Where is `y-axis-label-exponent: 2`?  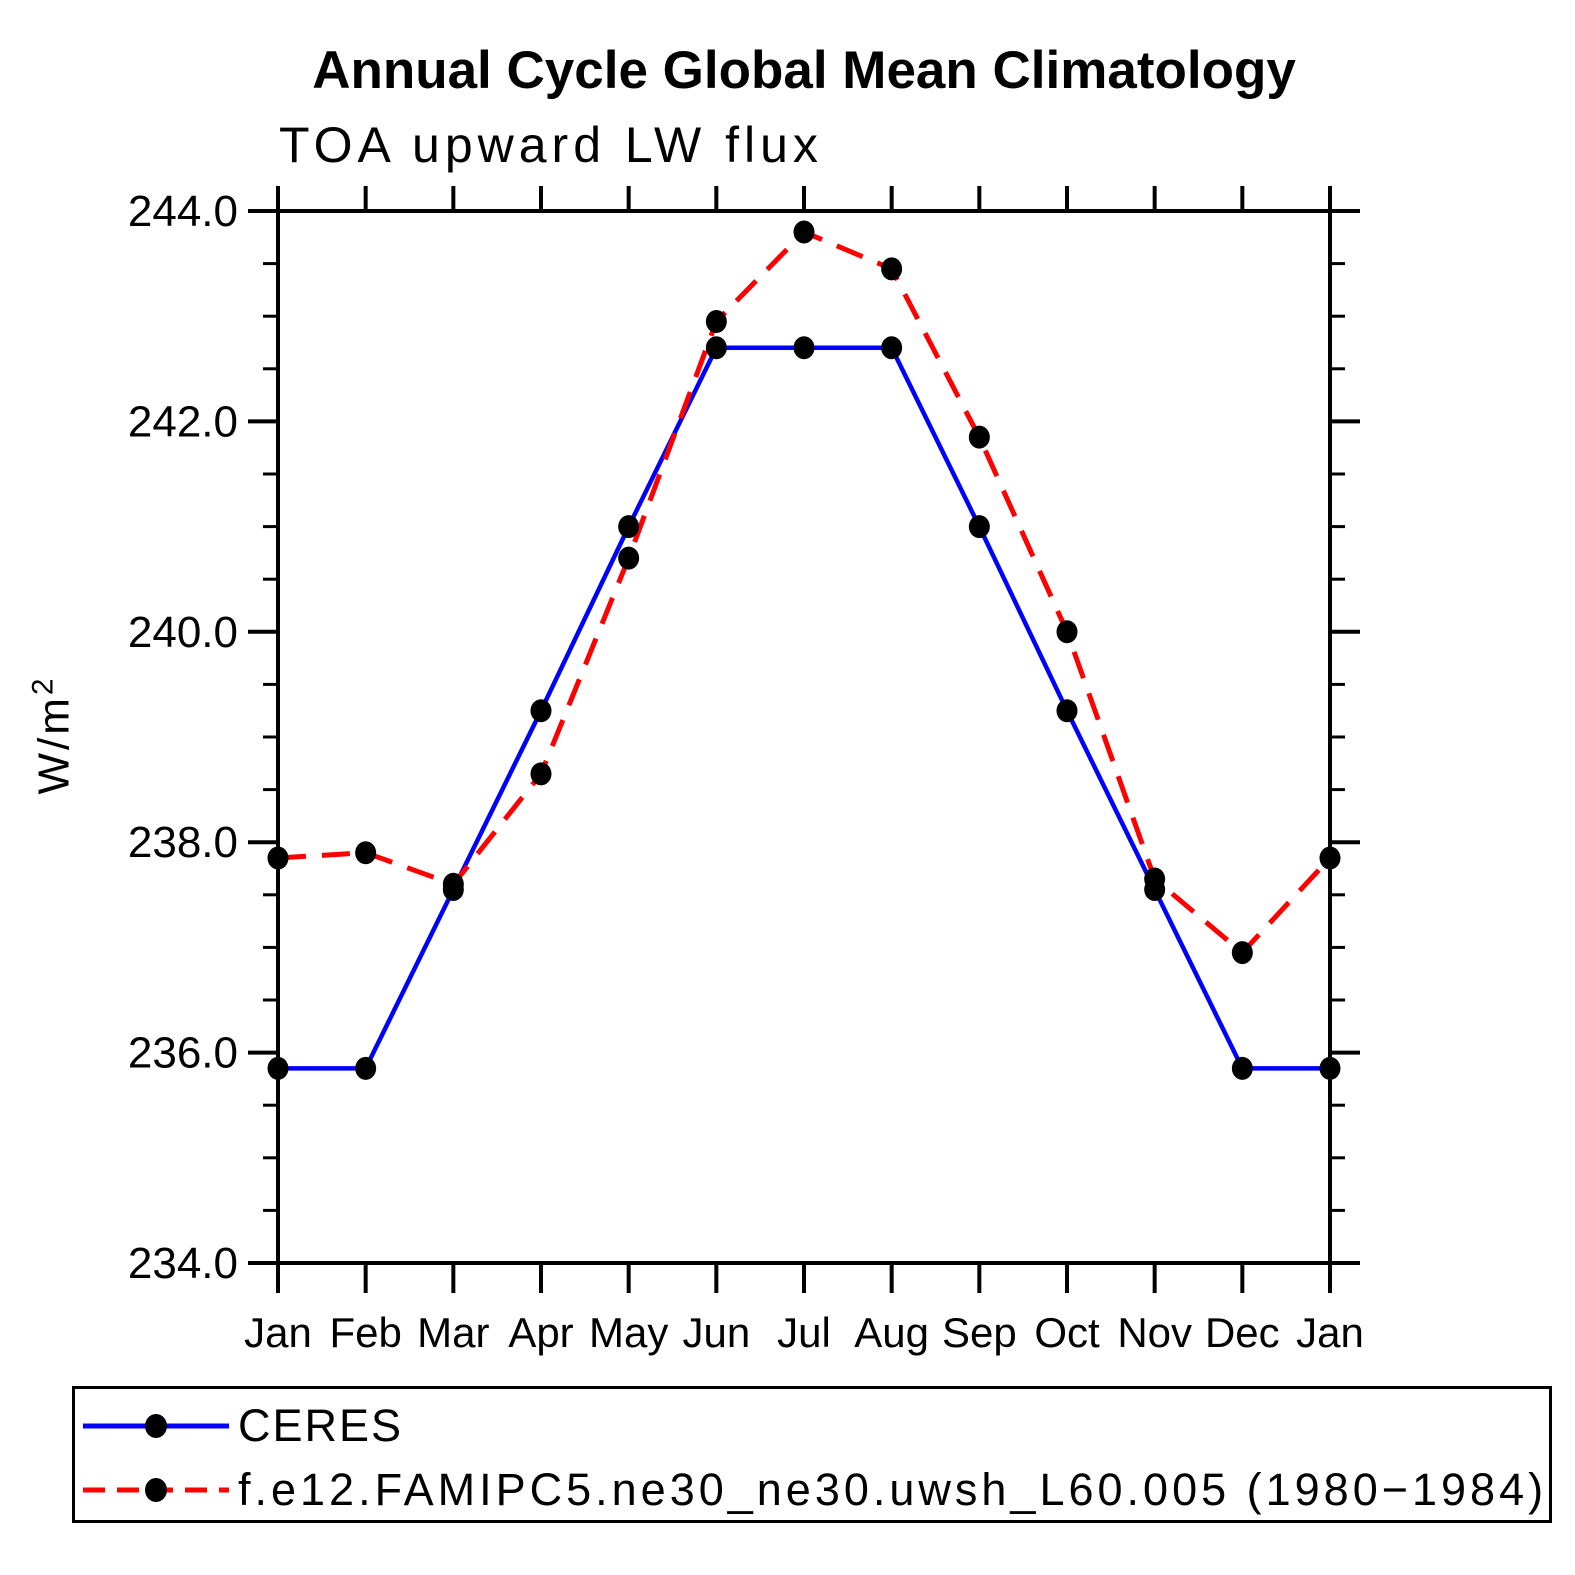 y-axis-label-exponent: 2 is located at coordinates (43, 685).